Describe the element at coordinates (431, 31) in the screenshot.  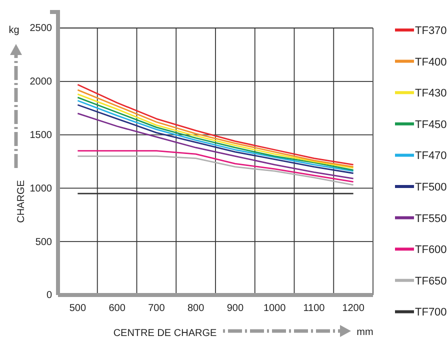
I see `legend-label: TF370` at that location.